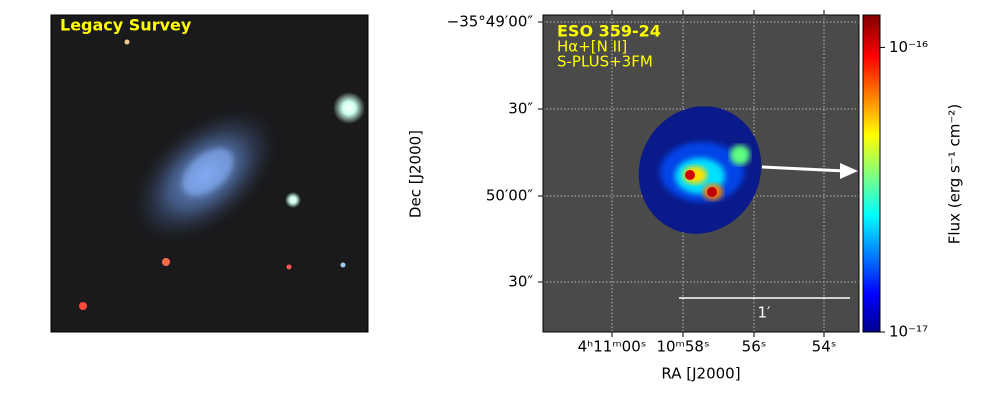 The image size is (990, 400). Describe the element at coordinates (908, 47) in the screenshot. I see `colorbar-tick-label: 10⁻¹⁶` at that location.